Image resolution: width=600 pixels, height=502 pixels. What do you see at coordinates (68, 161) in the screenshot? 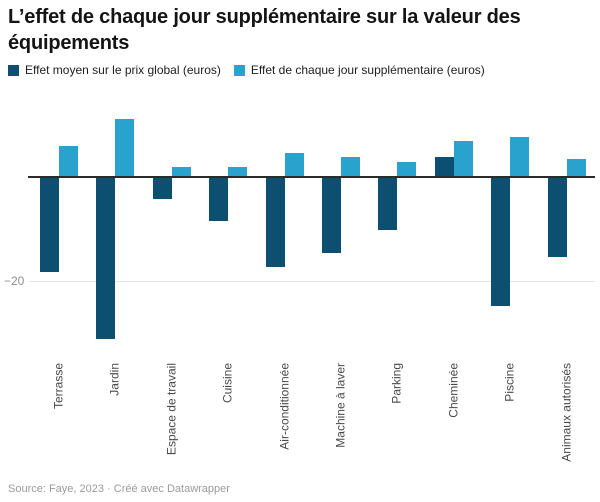
I see `bar-effet-jour-terrasse` at bounding box center [68, 161].